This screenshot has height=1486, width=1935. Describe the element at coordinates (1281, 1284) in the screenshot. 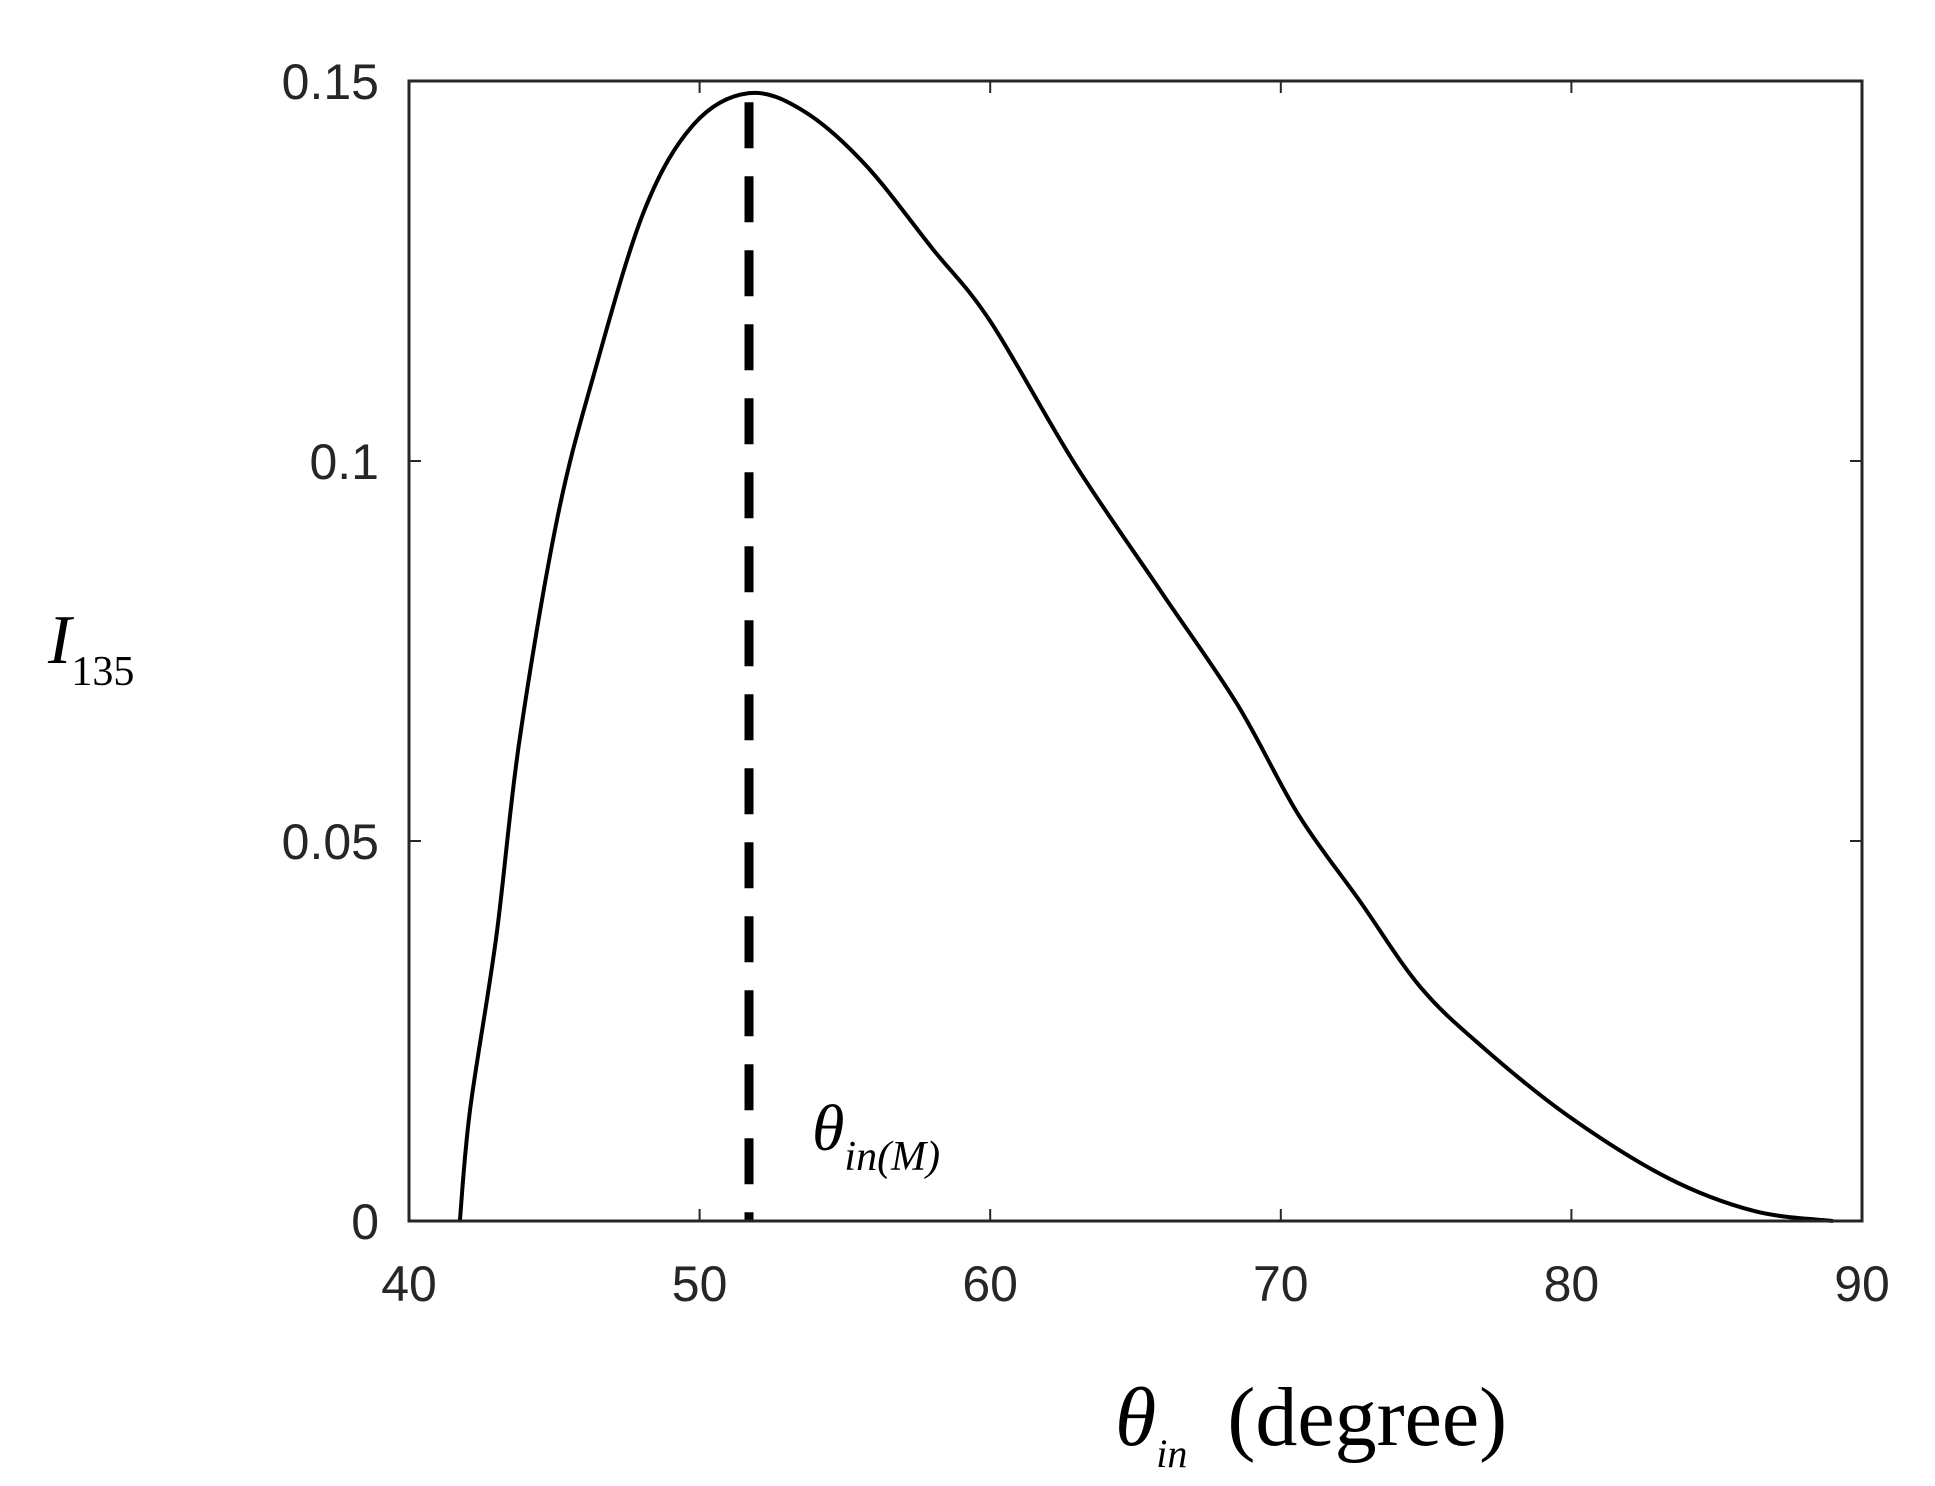

I see `x-tick-label: 70` at that location.